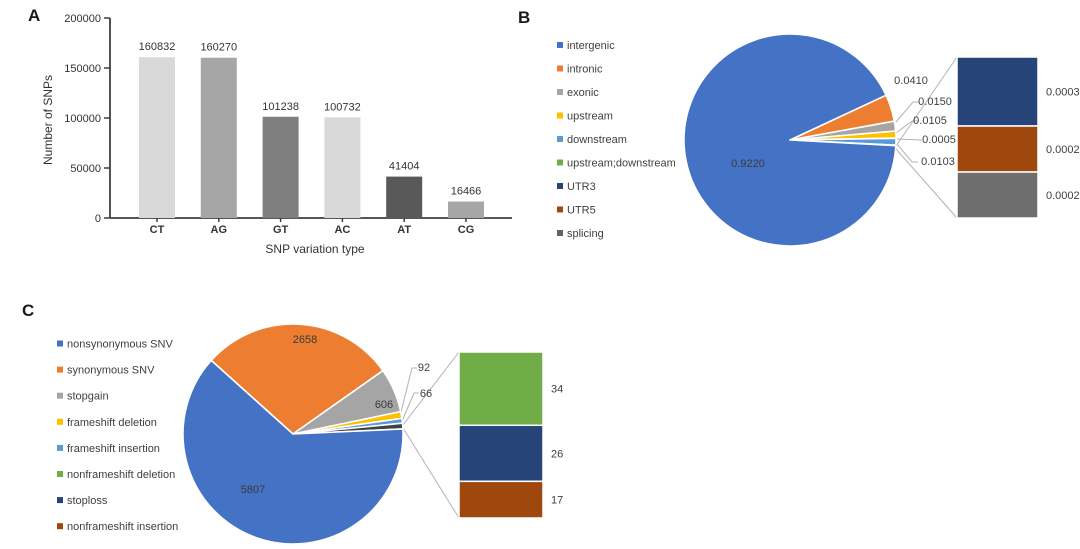 Image resolution: width=1080 pixels, height=549 pixels. Describe the element at coordinates (34, 15) in the screenshot. I see `panel-a-label: A` at that location.